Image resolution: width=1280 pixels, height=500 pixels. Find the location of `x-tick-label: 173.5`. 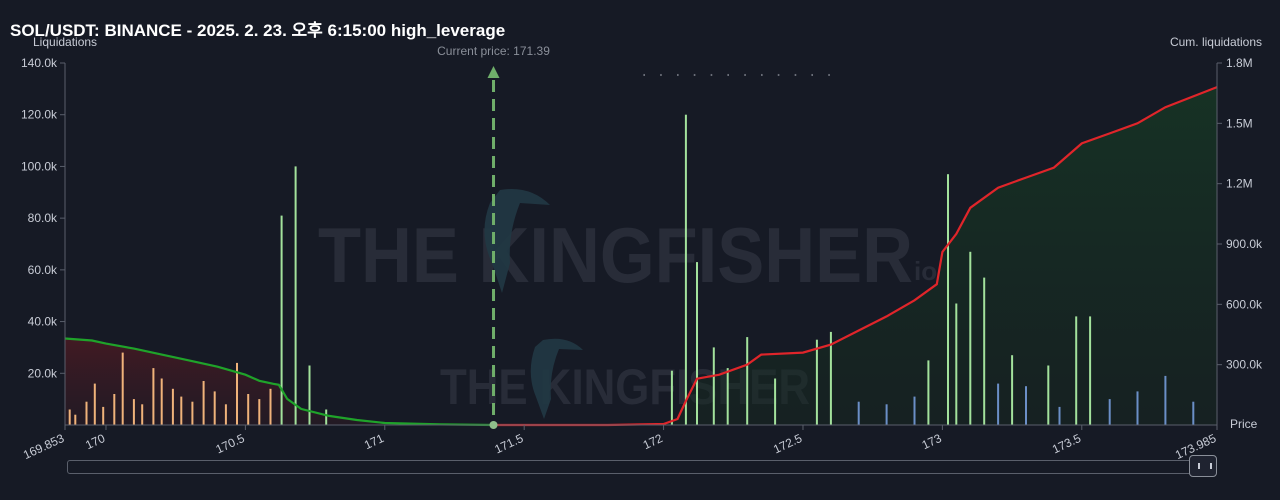

x-tick-label: 173.5 is located at coordinates (1066, 444).